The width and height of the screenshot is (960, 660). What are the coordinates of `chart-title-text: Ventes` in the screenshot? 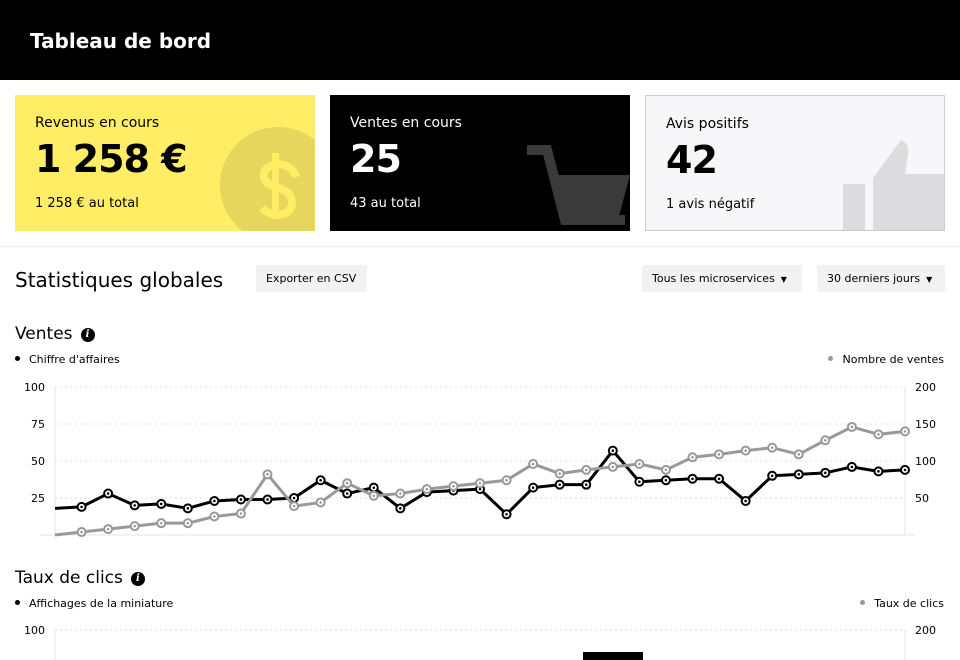 It's located at (44, 334).